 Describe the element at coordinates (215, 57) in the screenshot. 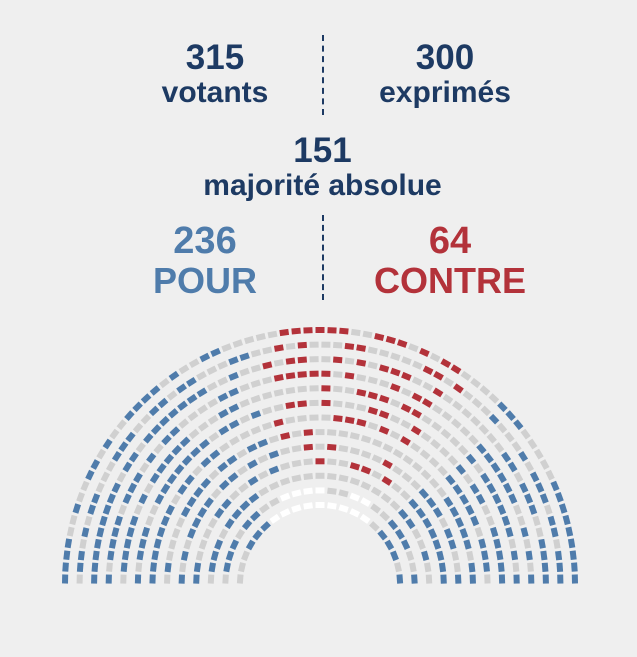

I see `votants-count: 315` at that location.